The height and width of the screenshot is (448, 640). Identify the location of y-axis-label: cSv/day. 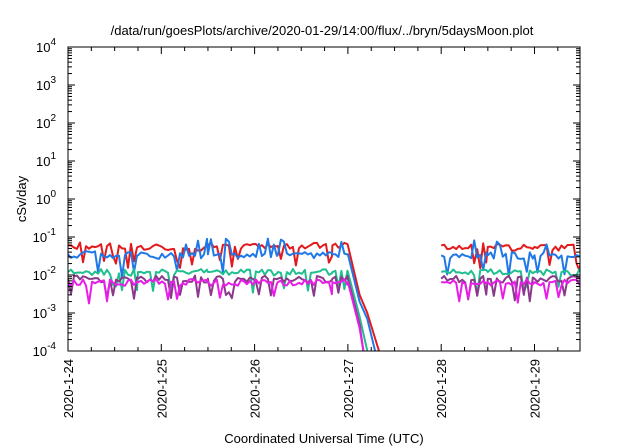
(21, 198).